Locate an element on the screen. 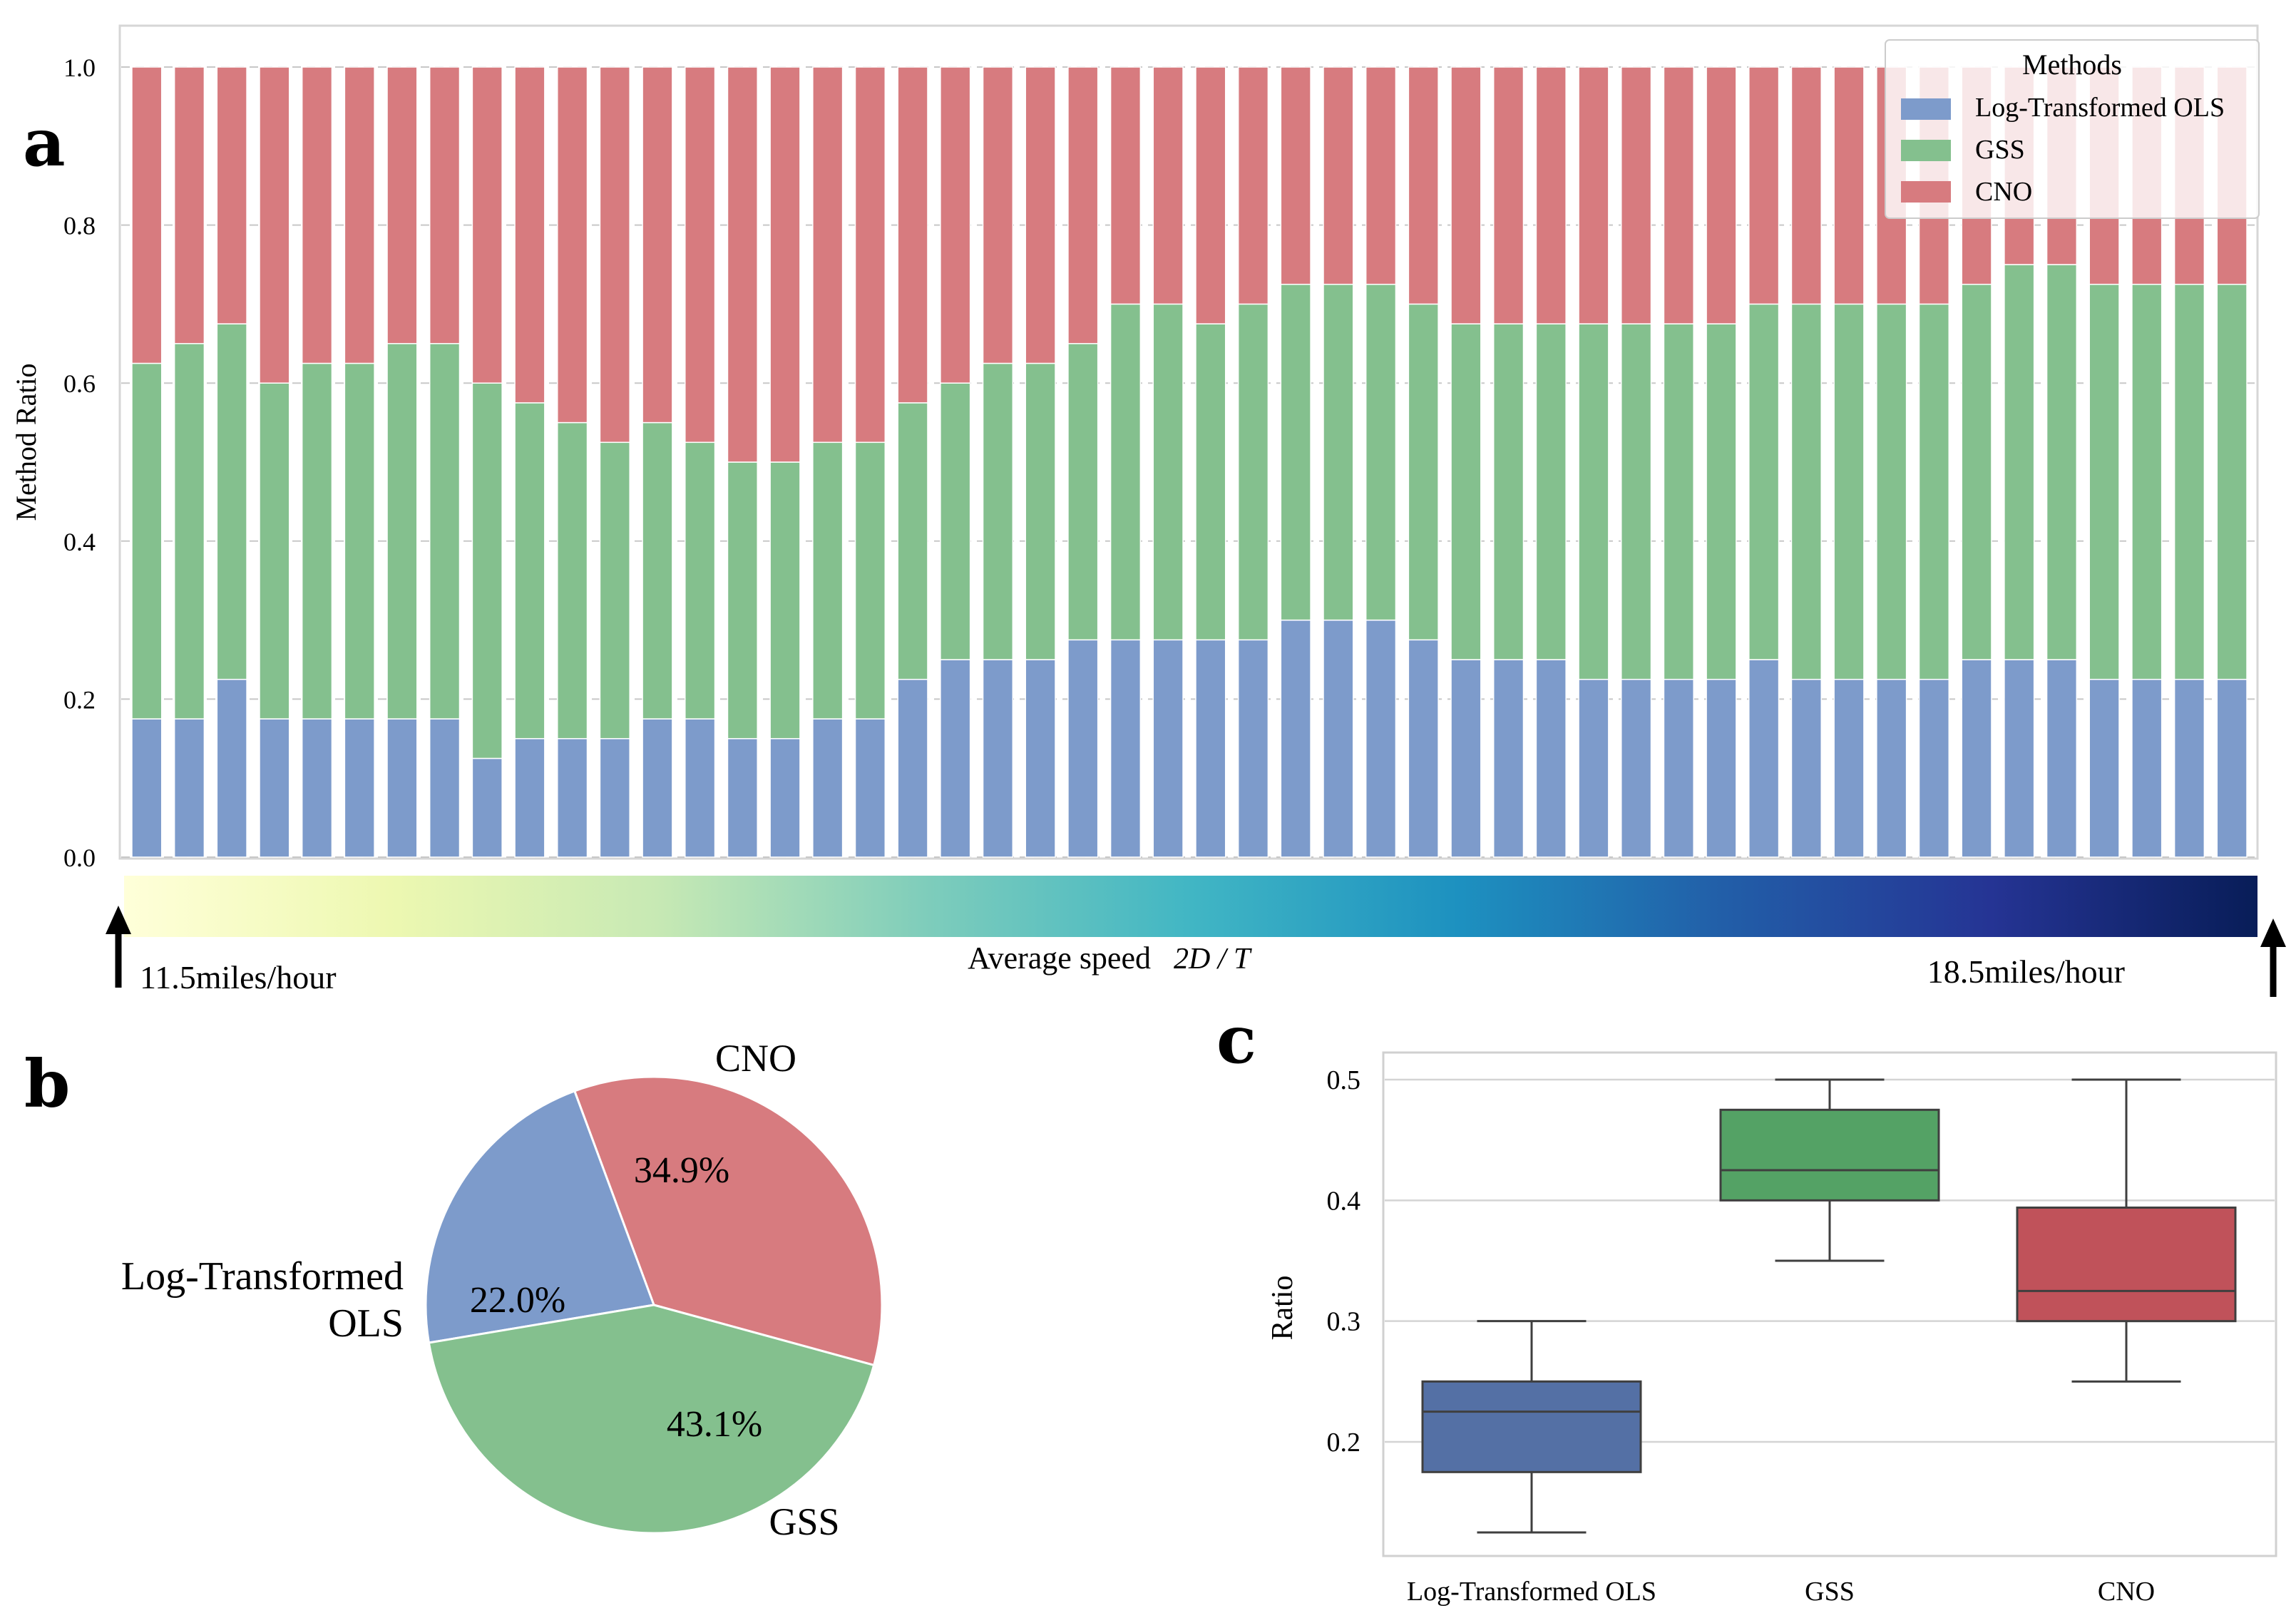 The height and width of the screenshot is (1623, 2296). pie-slice-ols is located at coordinates (540, 1217).